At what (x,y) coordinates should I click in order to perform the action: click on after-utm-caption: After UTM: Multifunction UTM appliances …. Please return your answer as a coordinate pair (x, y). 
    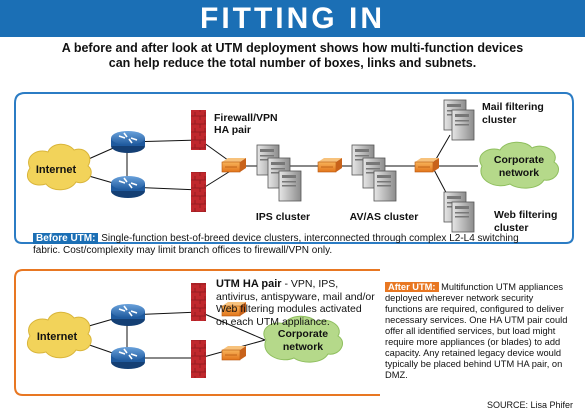
    Looking at the image, I should click on (477, 331).